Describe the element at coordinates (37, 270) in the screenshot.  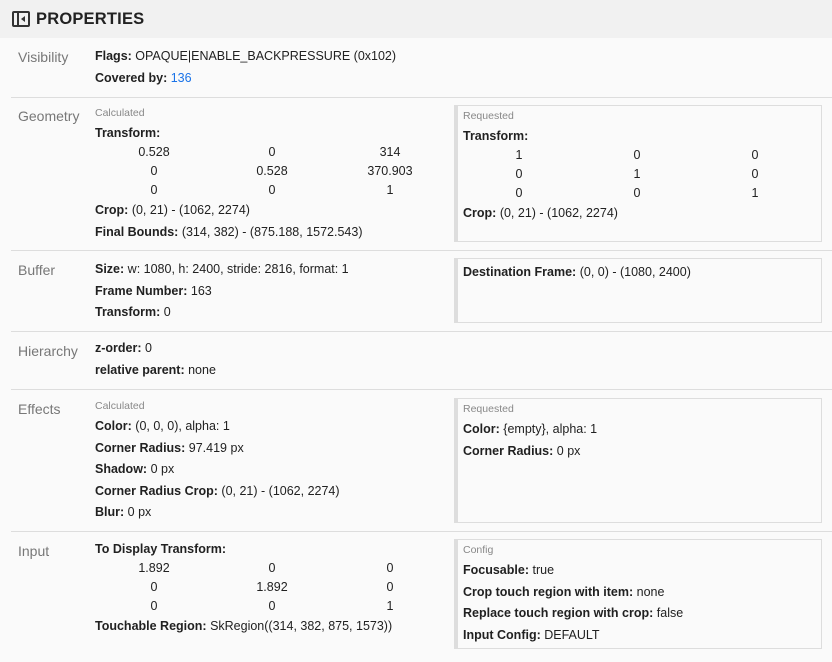
I see `section-label: Buffer` at that location.